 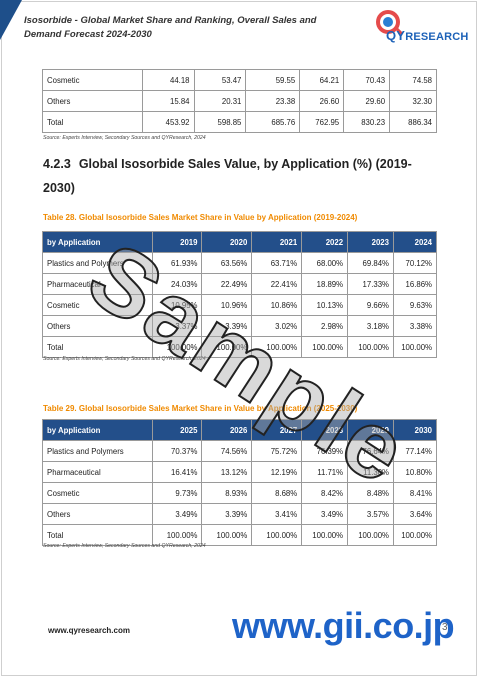 What do you see at coordinates (415, 263) in the screenshot?
I see `cell-value: 70.12%` at bounding box center [415, 263].